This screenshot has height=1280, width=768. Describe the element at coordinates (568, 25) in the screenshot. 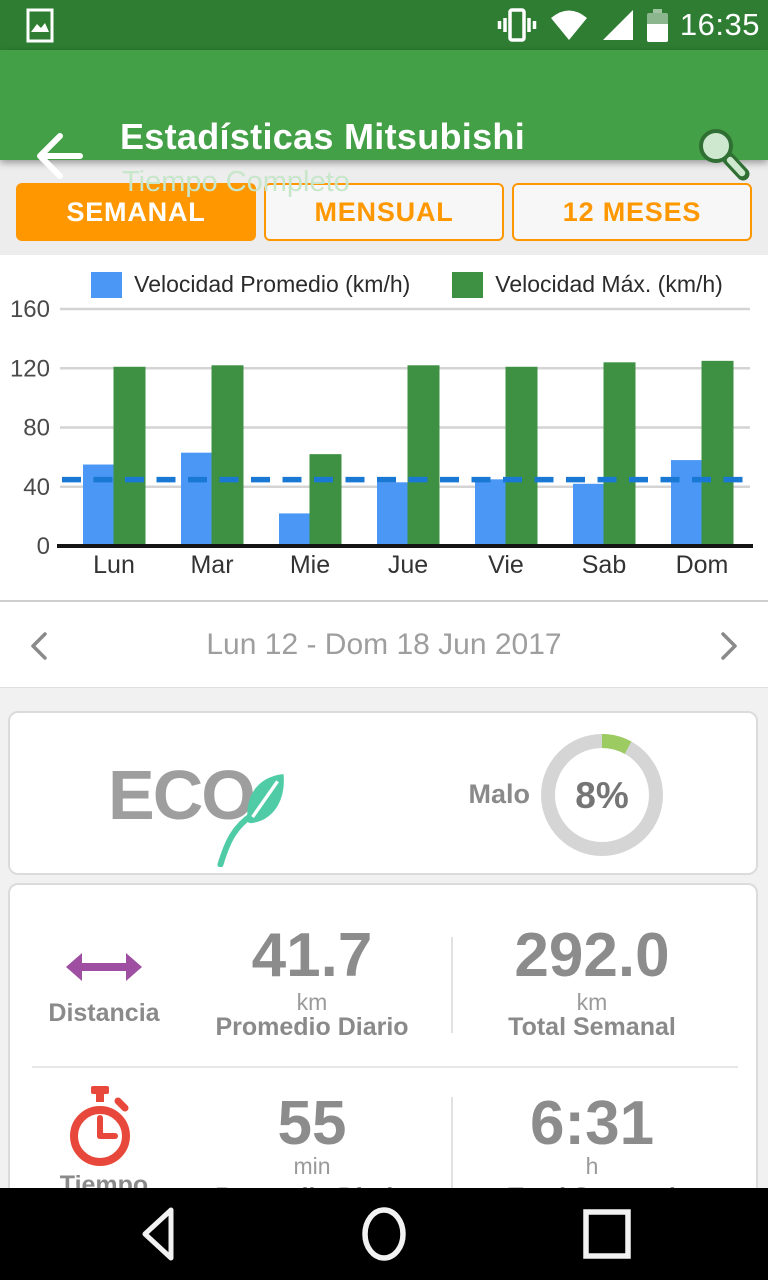

I see `wifi-icon` at that location.